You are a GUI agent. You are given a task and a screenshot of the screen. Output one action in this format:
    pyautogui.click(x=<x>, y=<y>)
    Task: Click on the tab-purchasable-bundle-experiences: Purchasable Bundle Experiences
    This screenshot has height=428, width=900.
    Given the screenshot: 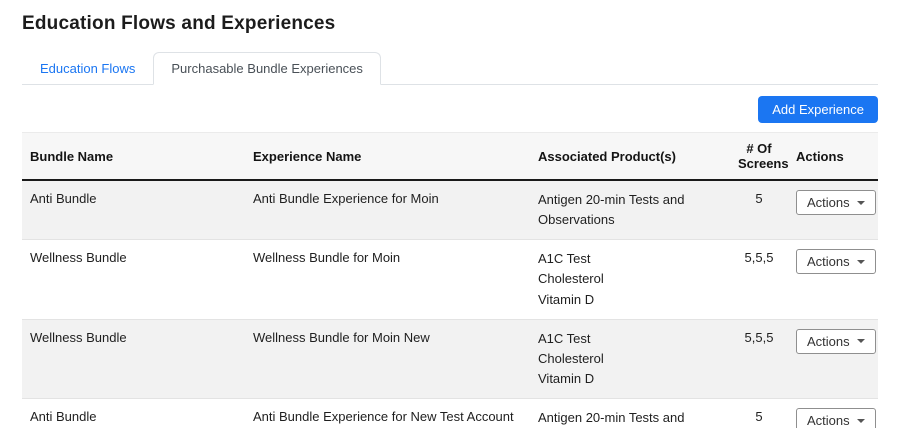 What is the action you would take?
    pyautogui.click(x=267, y=68)
    